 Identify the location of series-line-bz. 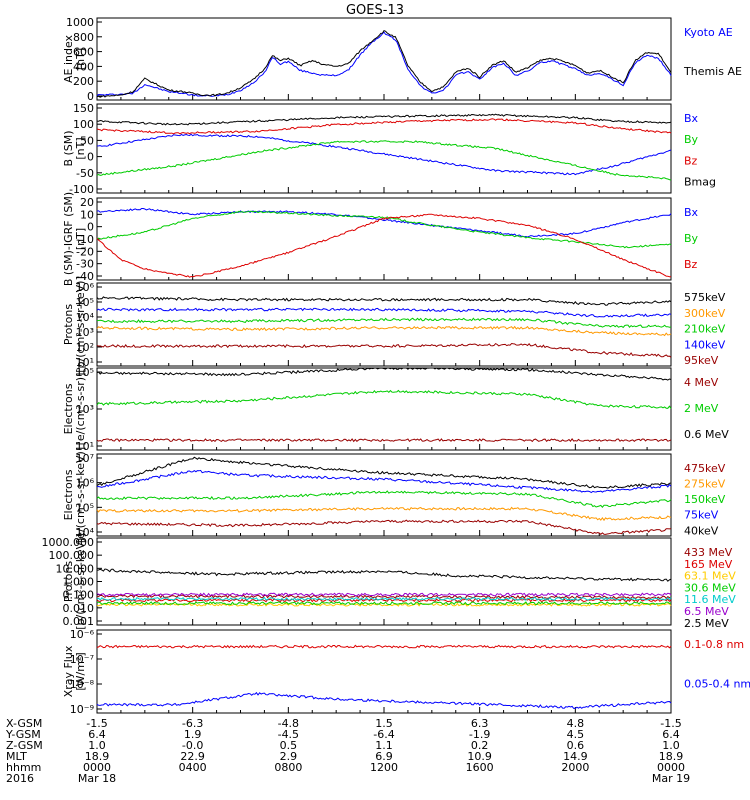
(383, 245).